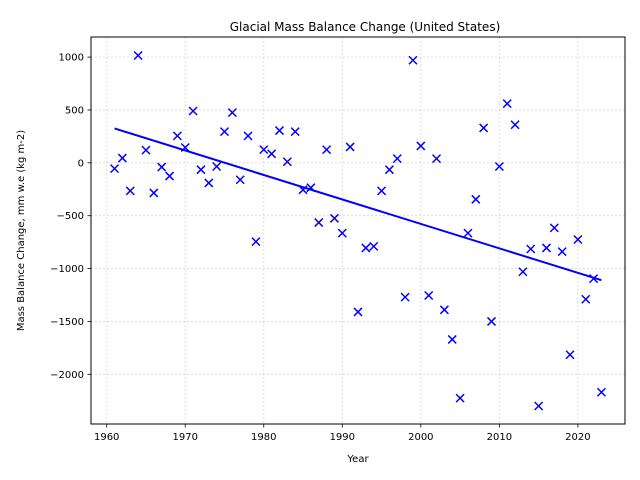 The image size is (640, 480). What do you see at coordinates (67, 269) in the screenshot?
I see `y-tick-label: −1000` at bounding box center [67, 269].